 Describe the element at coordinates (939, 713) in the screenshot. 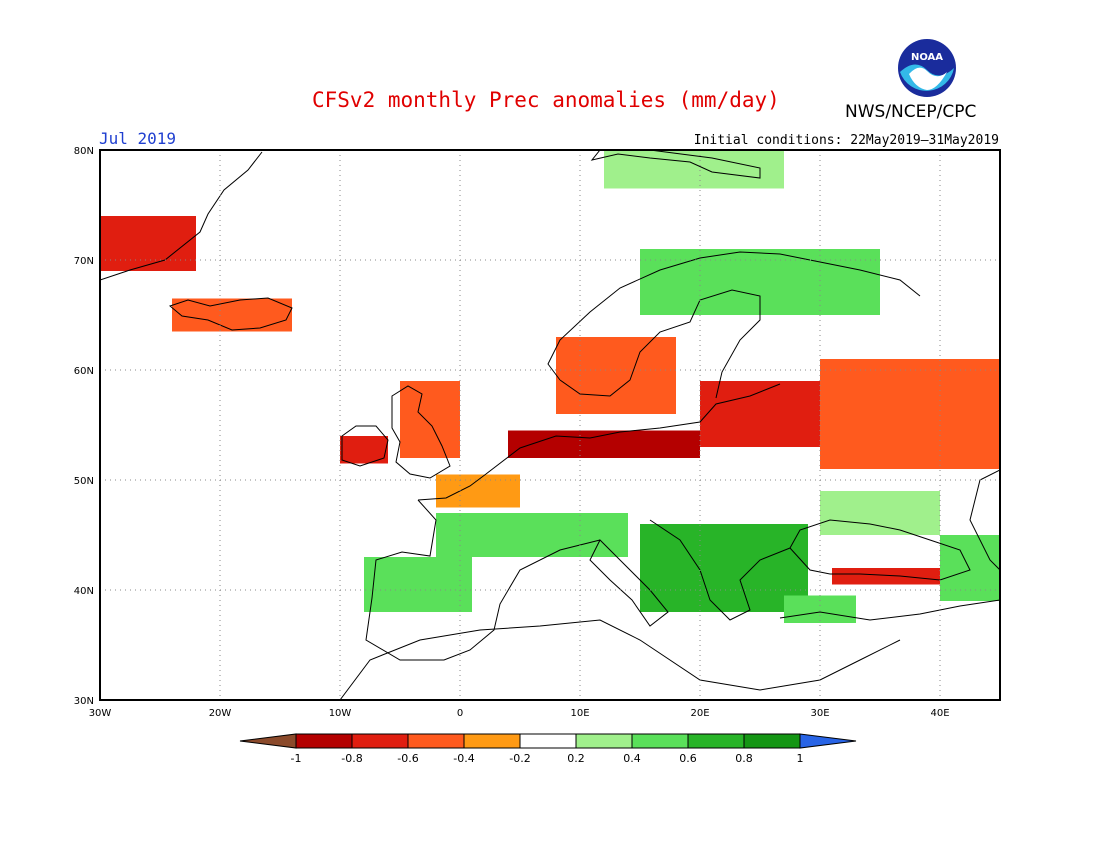

I see `lon-label: 40E` at that location.